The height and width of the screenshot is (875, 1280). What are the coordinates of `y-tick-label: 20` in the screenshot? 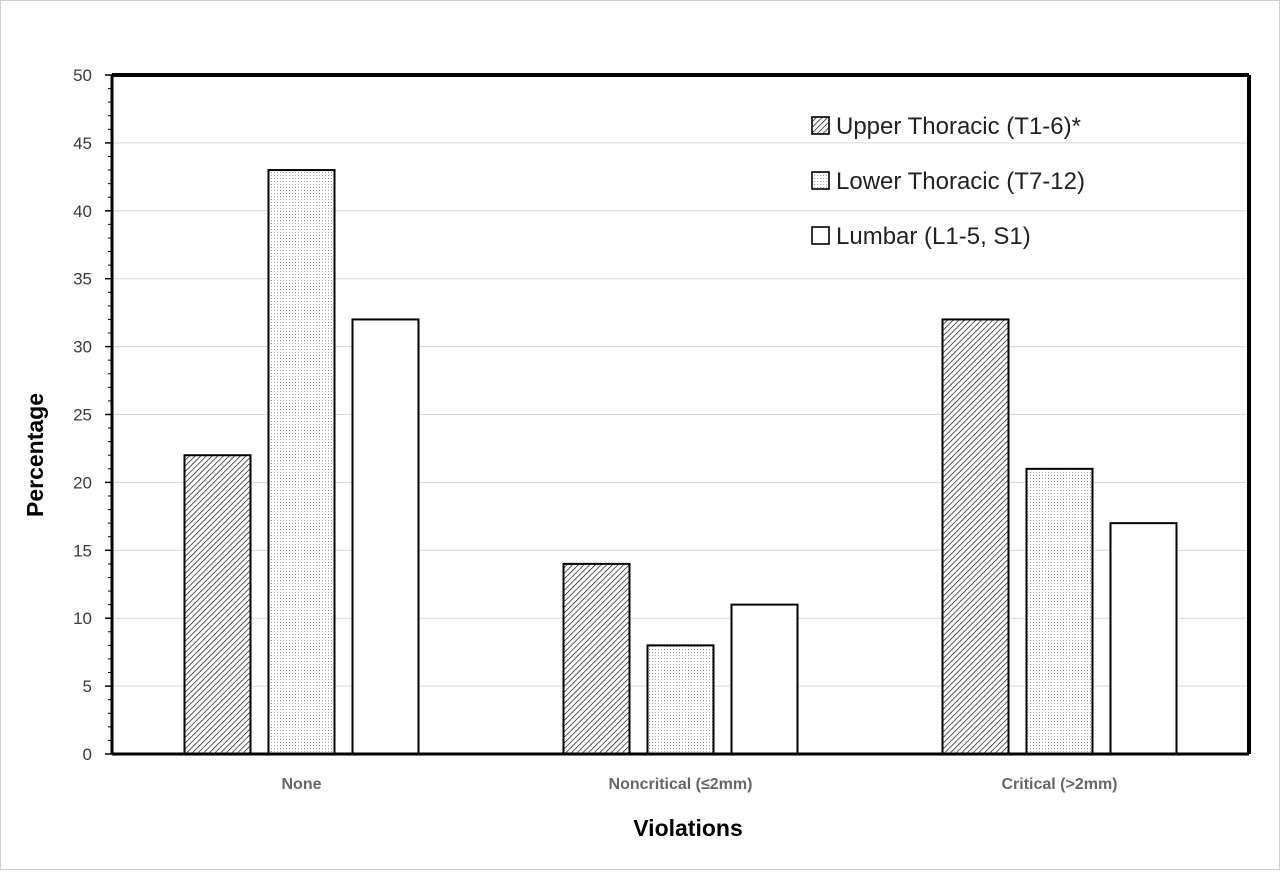 It's located at (82, 482).